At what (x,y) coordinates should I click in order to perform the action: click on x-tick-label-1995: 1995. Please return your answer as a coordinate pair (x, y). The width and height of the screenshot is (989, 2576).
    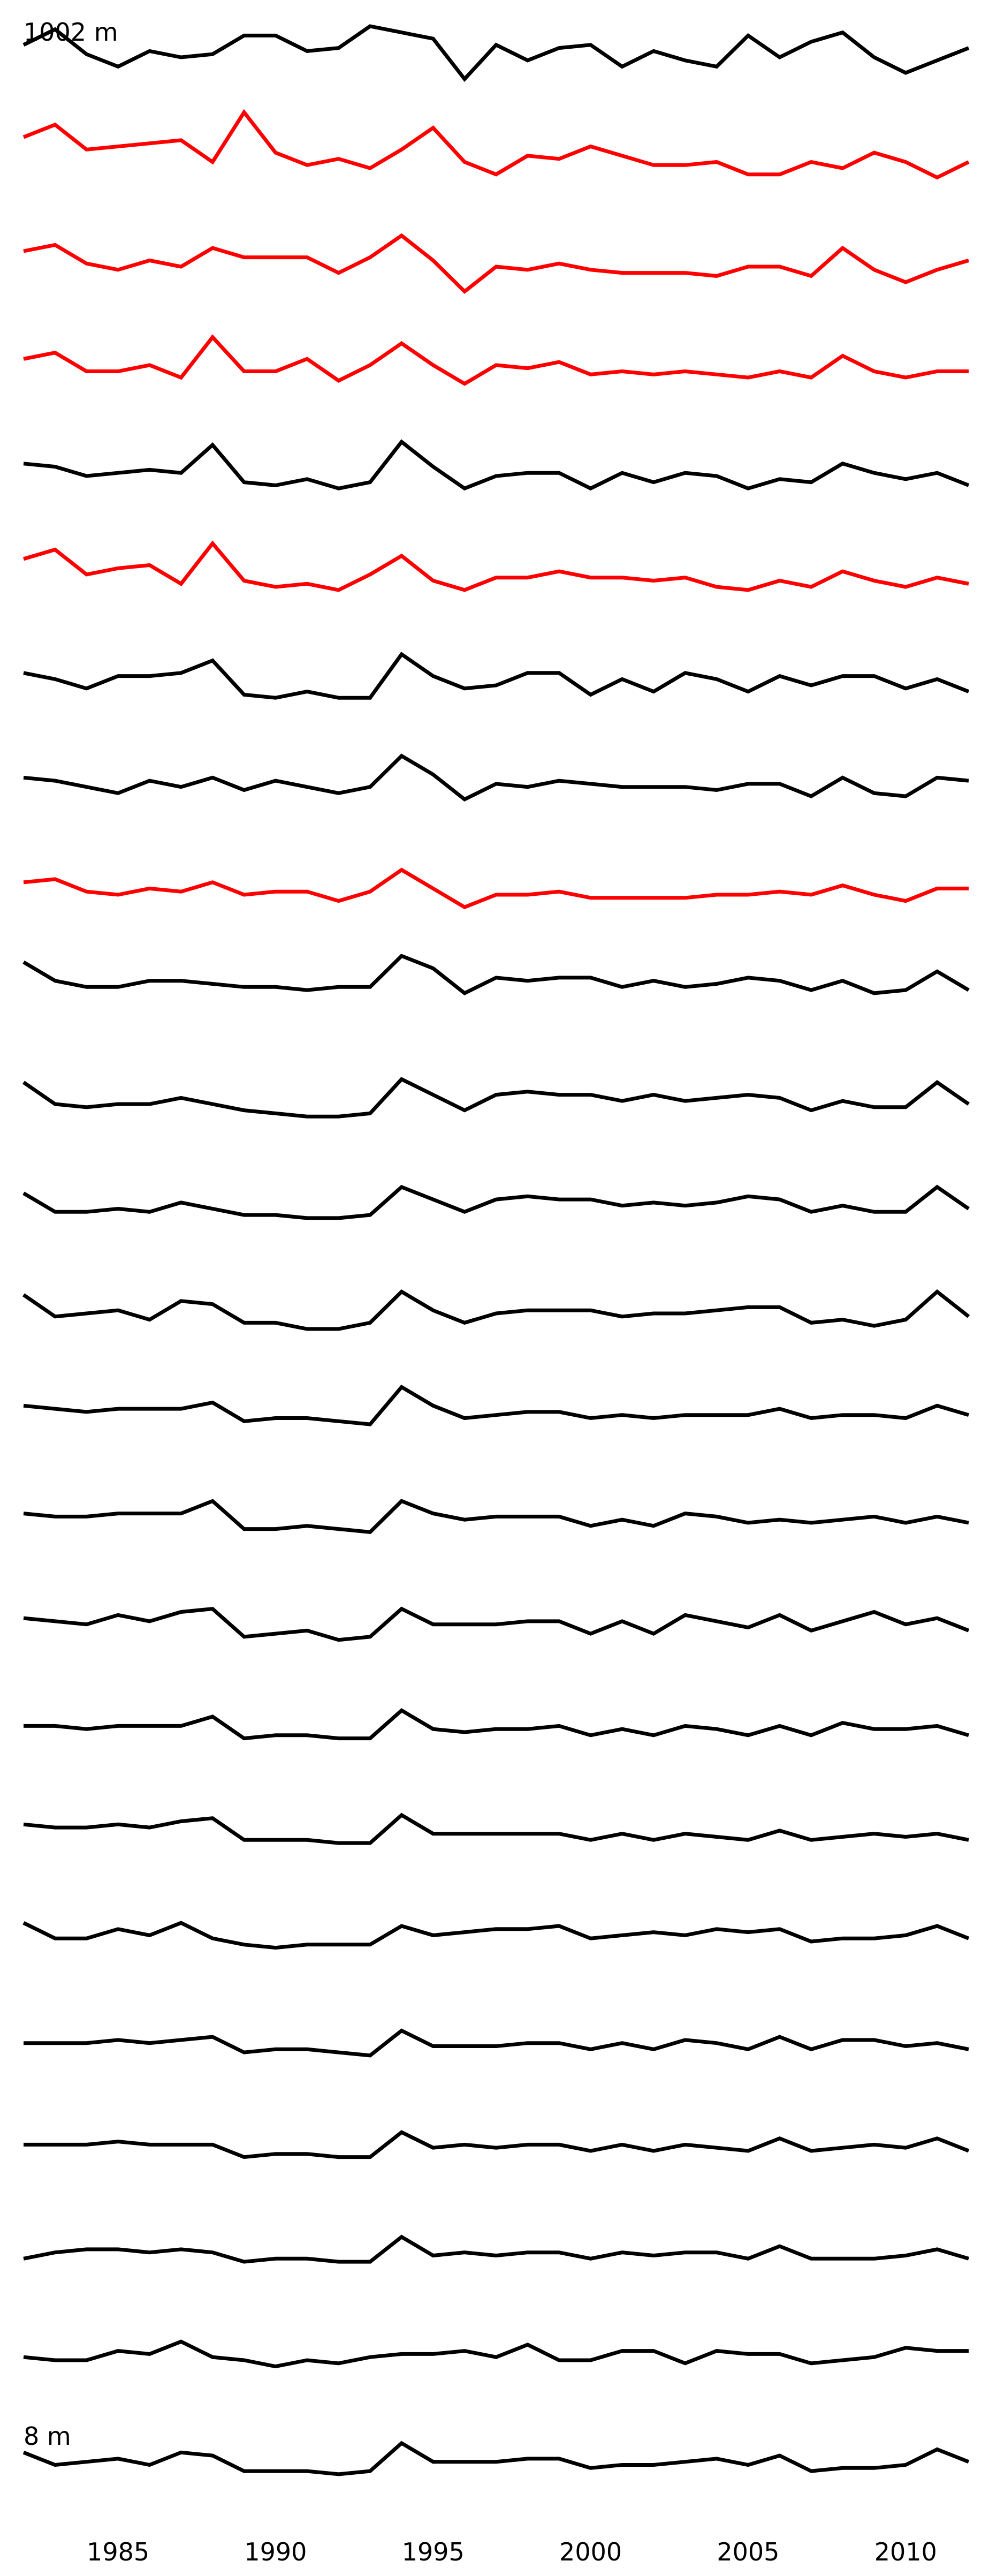
    Looking at the image, I should click on (433, 2551).